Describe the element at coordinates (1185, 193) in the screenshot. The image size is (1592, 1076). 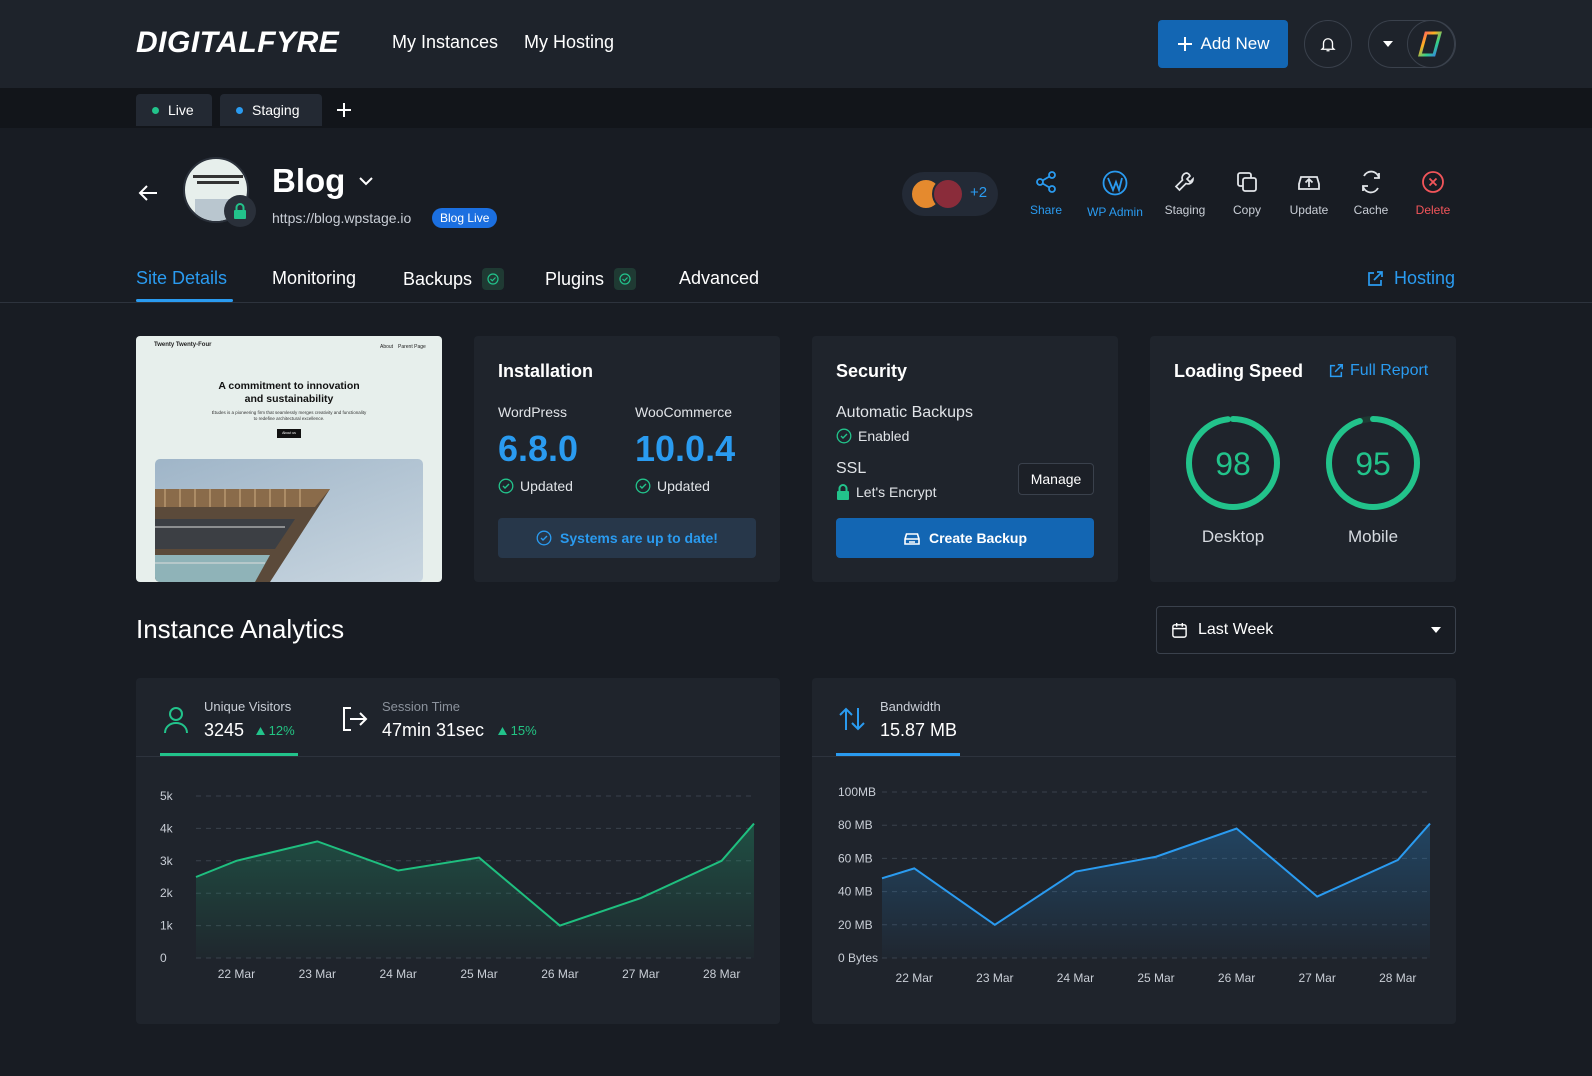
I see `staging-action: Staging` at that location.